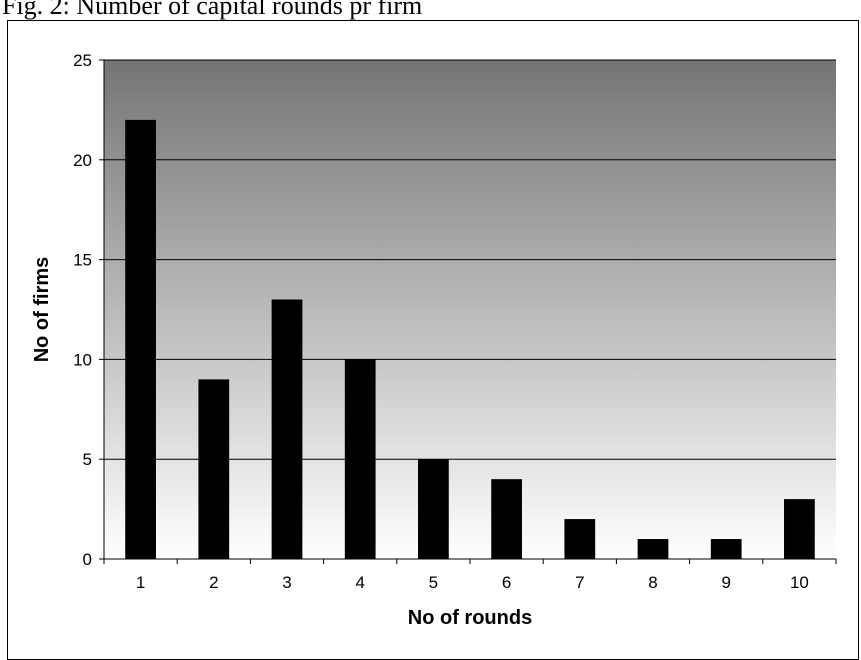  What do you see at coordinates (82, 359) in the screenshot?
I see `y-tick-label: 10` at bounding box center [82, 359].